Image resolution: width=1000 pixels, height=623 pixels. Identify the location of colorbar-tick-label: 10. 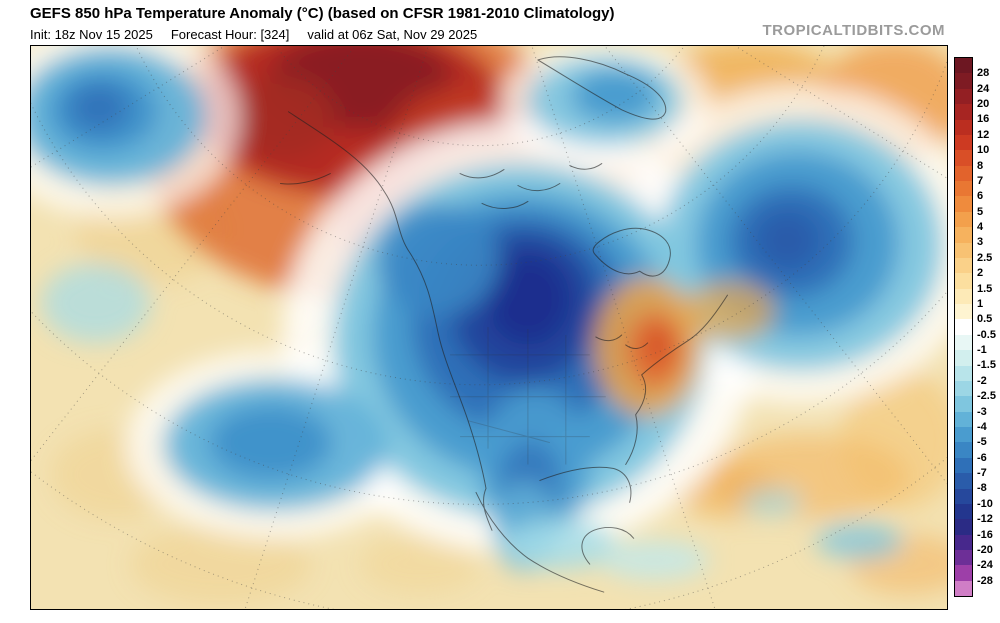
(983, 150).